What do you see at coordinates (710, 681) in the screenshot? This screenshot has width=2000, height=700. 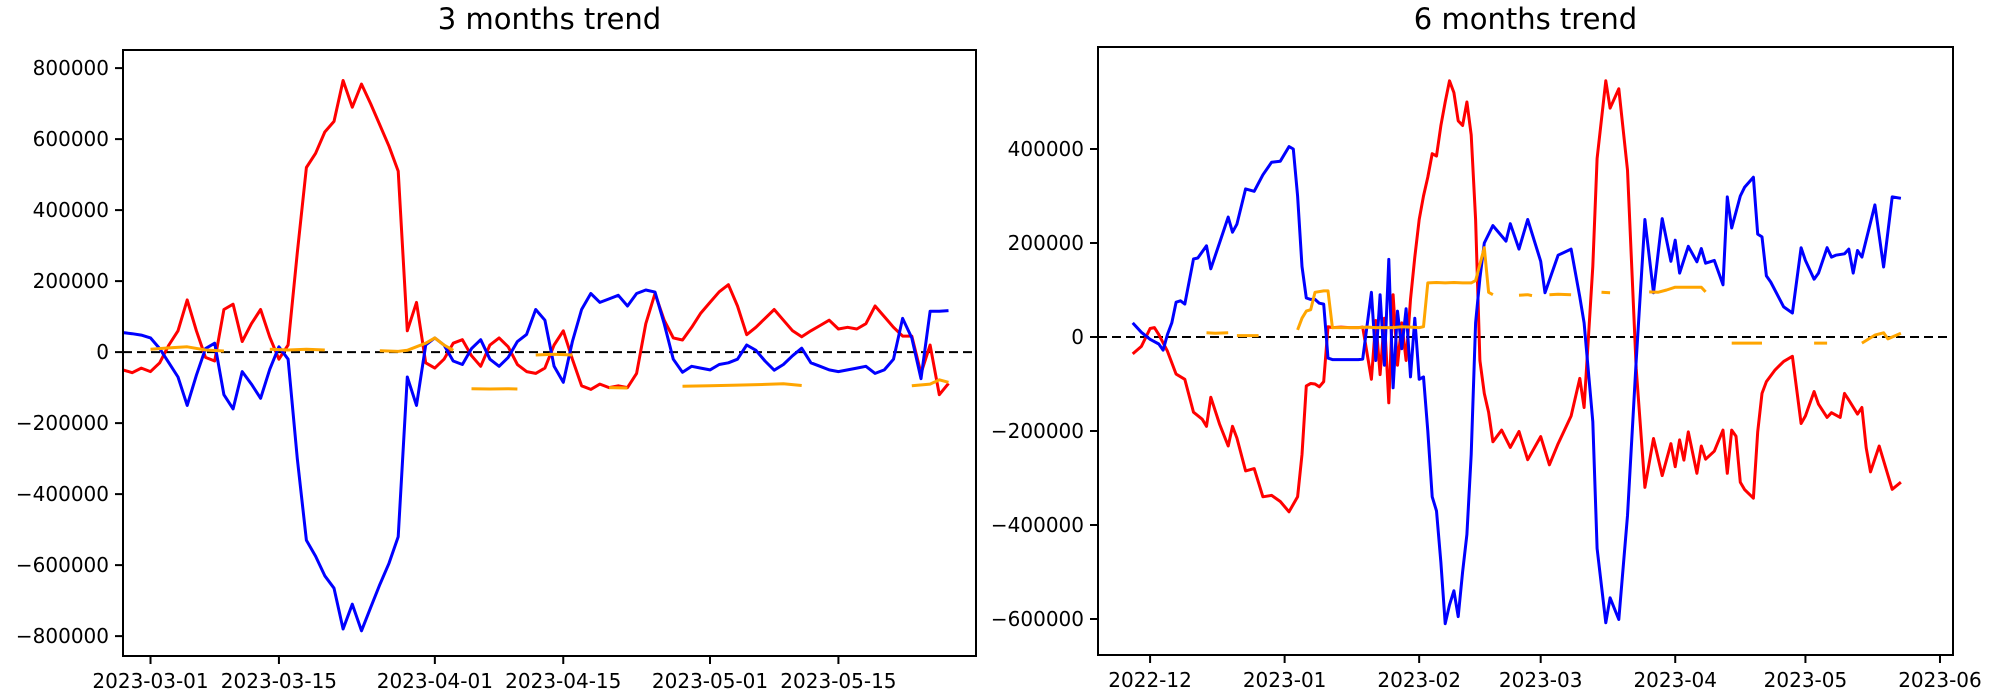 I see `x-tick-label: 2023-05-01` at bounding box center [710, 681].